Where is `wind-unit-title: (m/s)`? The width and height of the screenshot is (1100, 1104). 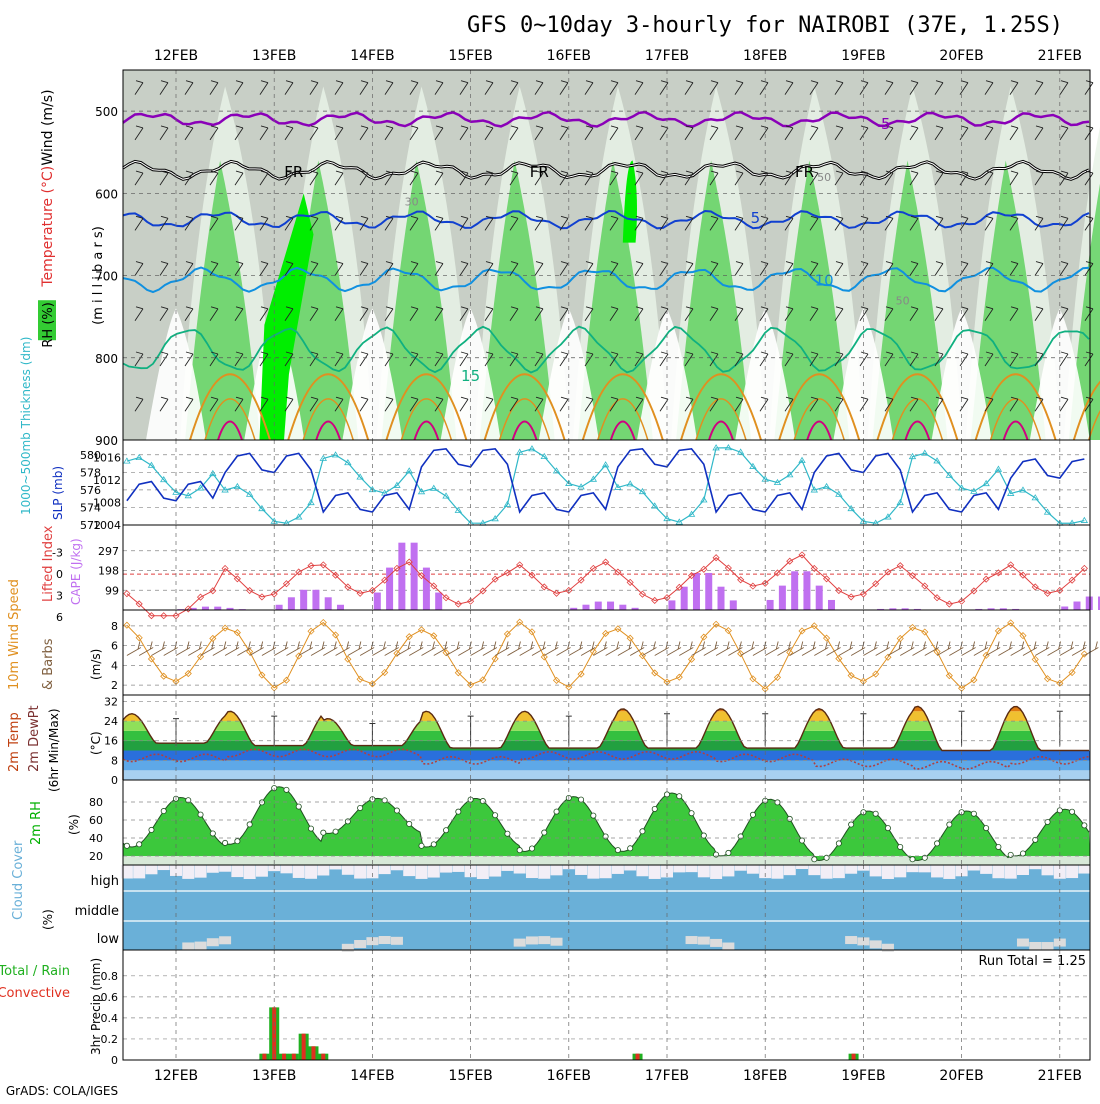 wind-unit-title: (m/s) is located at coordinates (96, 664).